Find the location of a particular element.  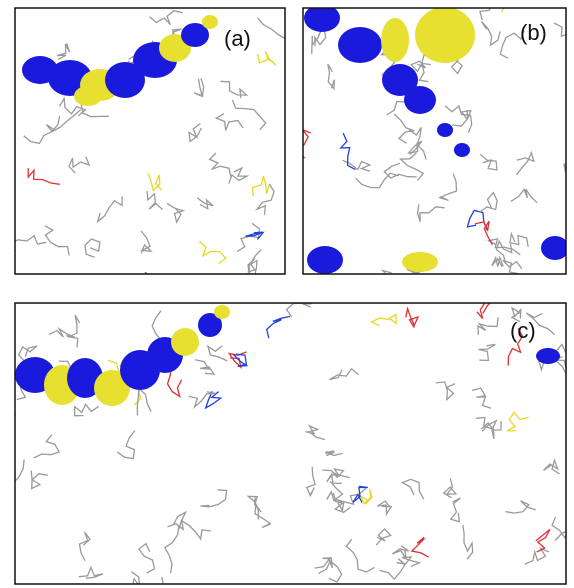

panel-label: (a) is located at coordinates (237, 38).